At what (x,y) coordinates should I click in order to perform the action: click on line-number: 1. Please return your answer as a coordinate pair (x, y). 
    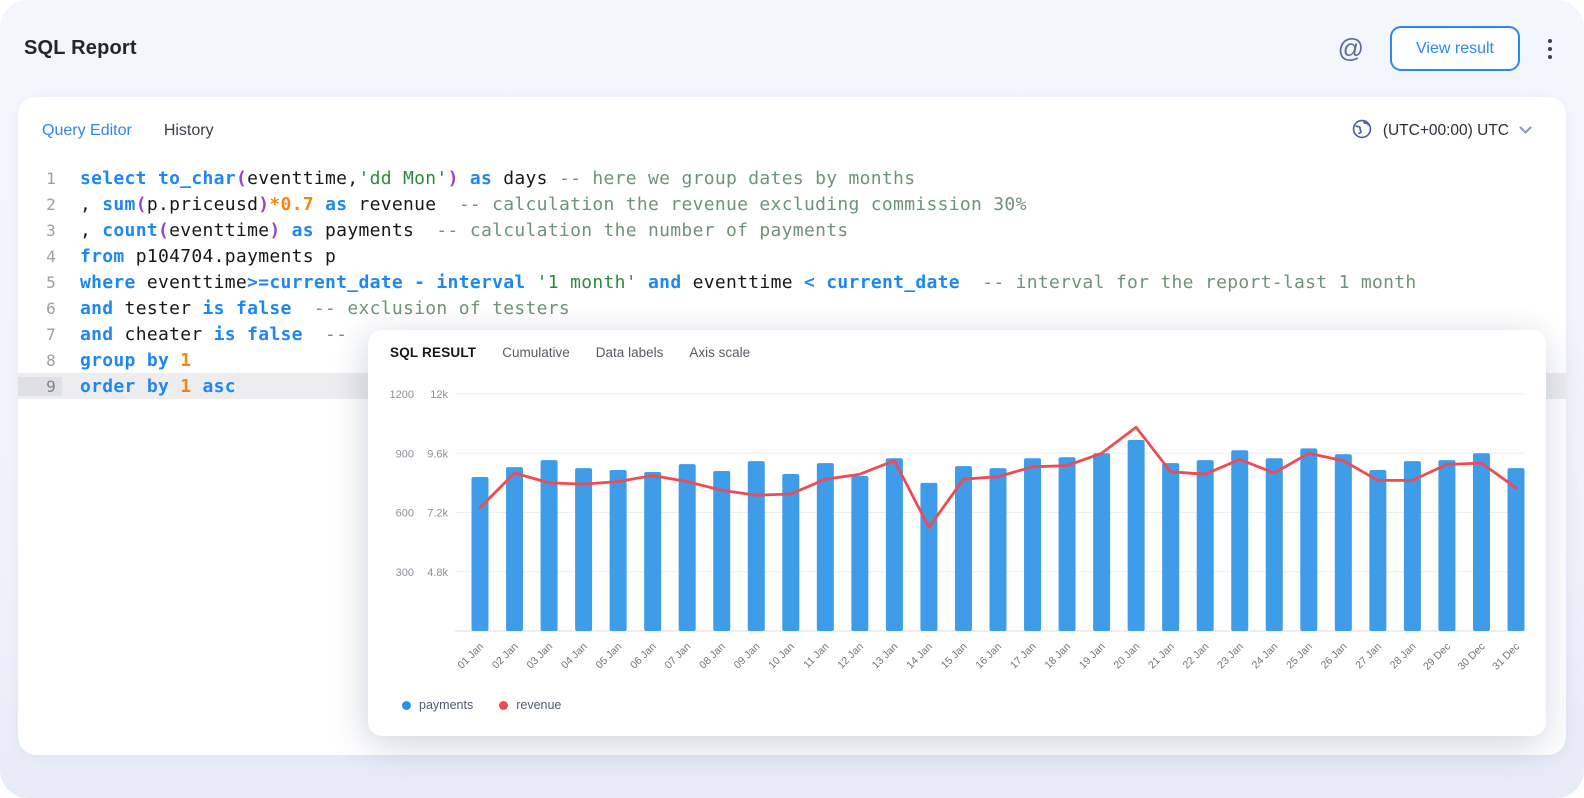
    Looking at the image, I should click on (51, 178).